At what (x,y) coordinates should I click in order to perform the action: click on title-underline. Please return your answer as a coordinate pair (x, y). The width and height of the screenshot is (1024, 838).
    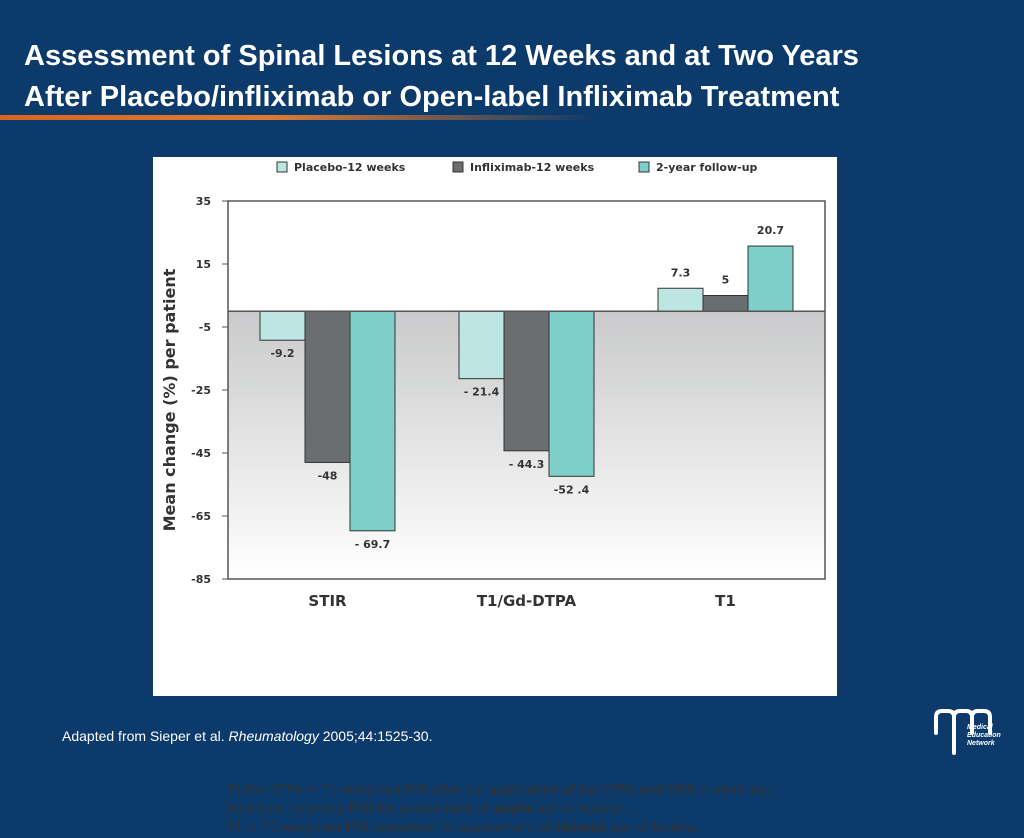
    Looking at the image, I should click on (300, 117).